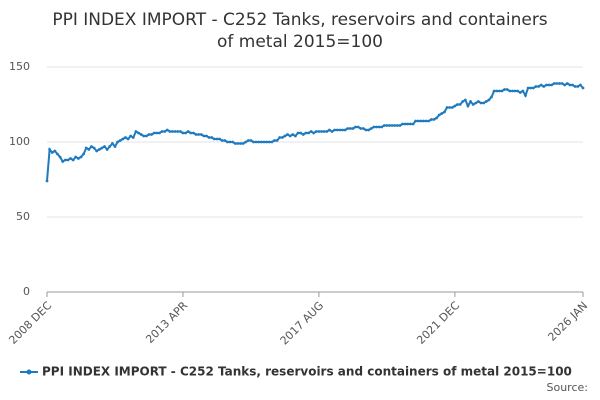 The width and height of the screenshot is (600, 400). Describe the element at coordinates (567, 321) in the screenshot. I see `x-tick-label: 2026 JAN` at that location.